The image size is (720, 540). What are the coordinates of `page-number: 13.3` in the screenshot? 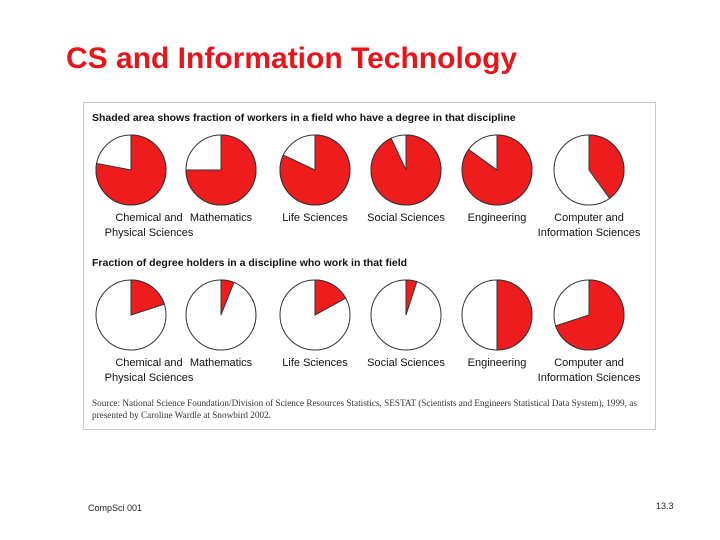 It's located at (665, 506).